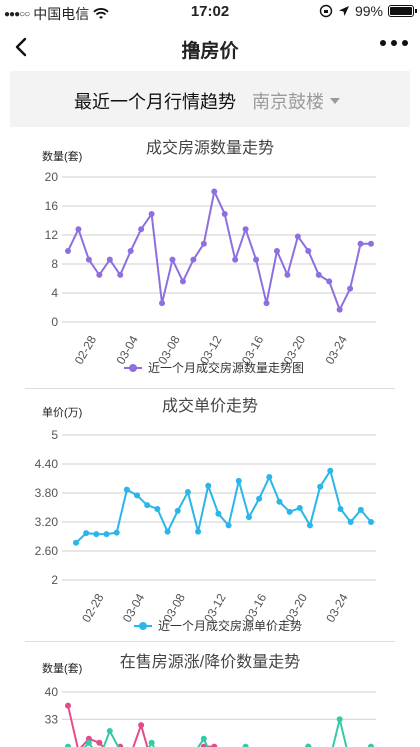  I want to click on trend-period-label: 最近一个月行情趋势, so click(155, 102).